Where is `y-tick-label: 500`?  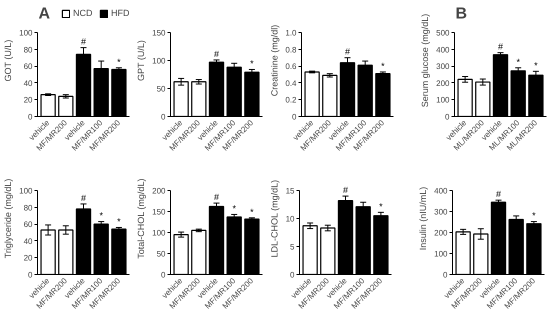 y-tick-label: 500 is located at coordinates (443, 33).